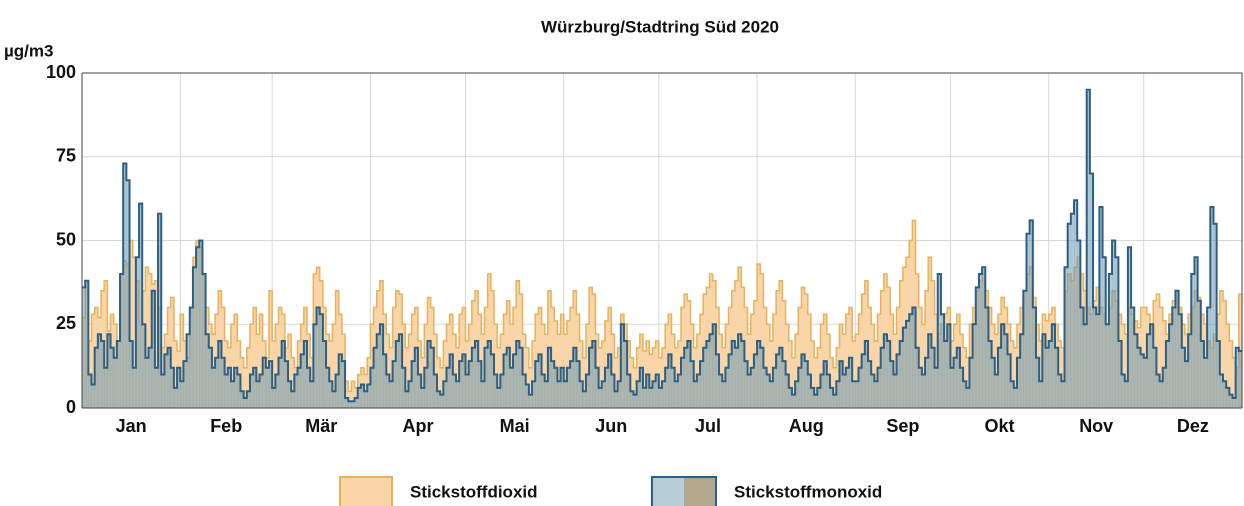  Describe the element at coordinates (660, 26) in the screenshot. I see `chart-title: Würzburg/Stadtring Süd 2020` at that location.